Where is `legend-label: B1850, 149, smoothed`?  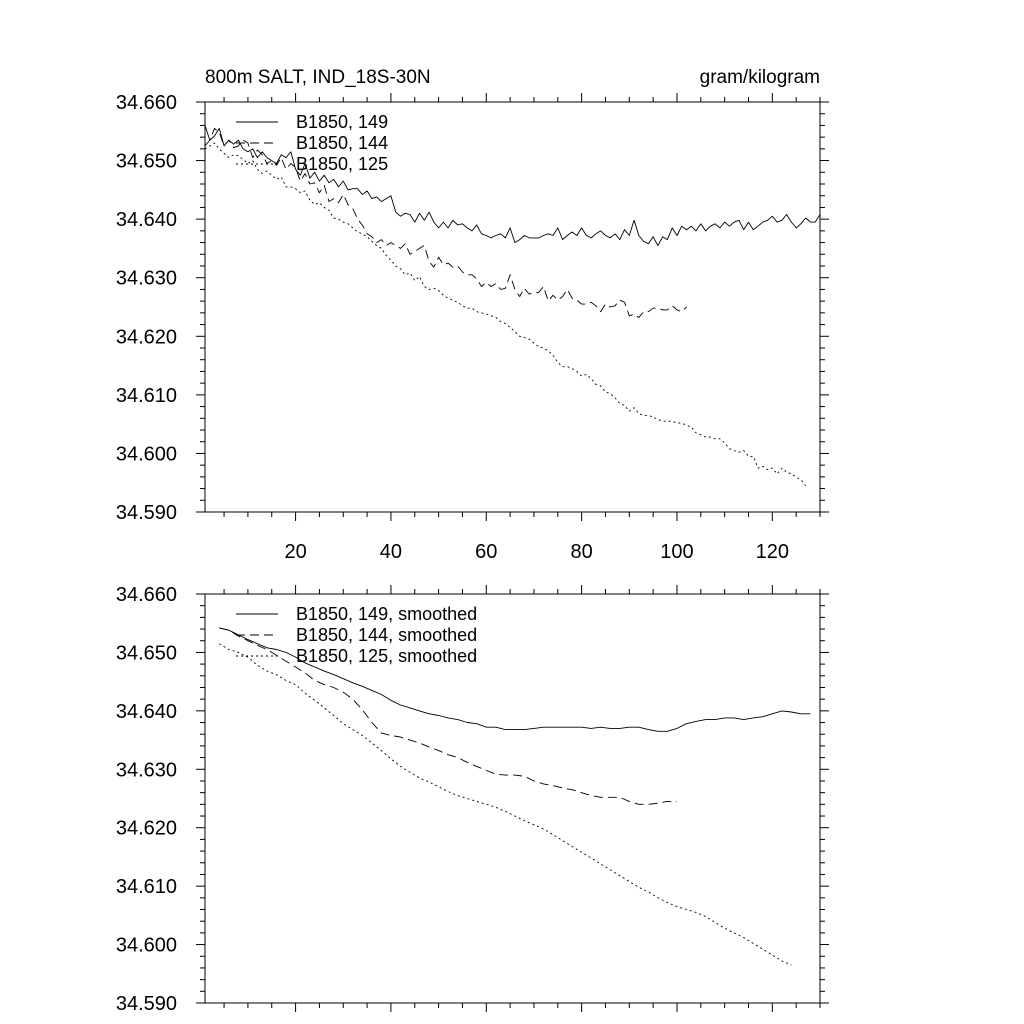 legend-label: B1850, 149, smoothed is located at coordinates (386, 614).